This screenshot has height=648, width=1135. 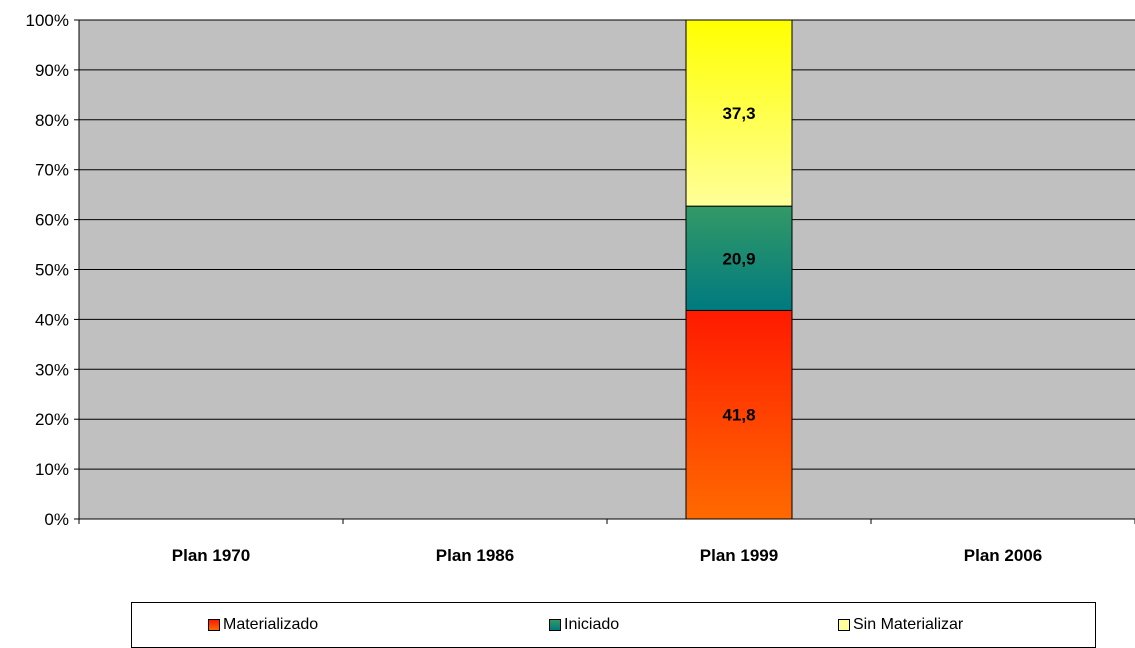 What do you see at coordinates (211, 555) in the screenshot?
I see `x-category-label: Plan 1970` at bounding box center [211, 555].